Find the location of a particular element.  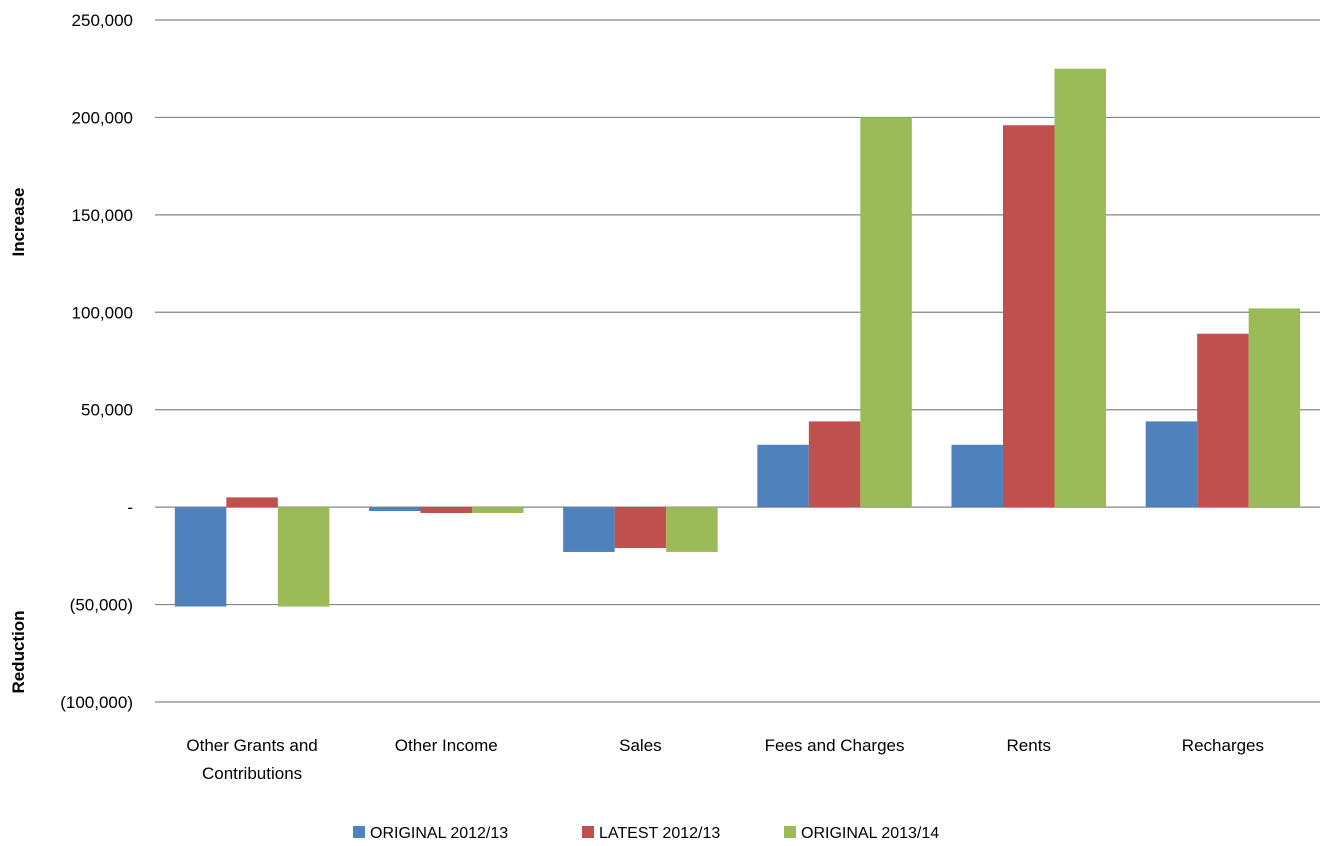

y-tick-label: 100,000 is located at coordinates (102, 312).